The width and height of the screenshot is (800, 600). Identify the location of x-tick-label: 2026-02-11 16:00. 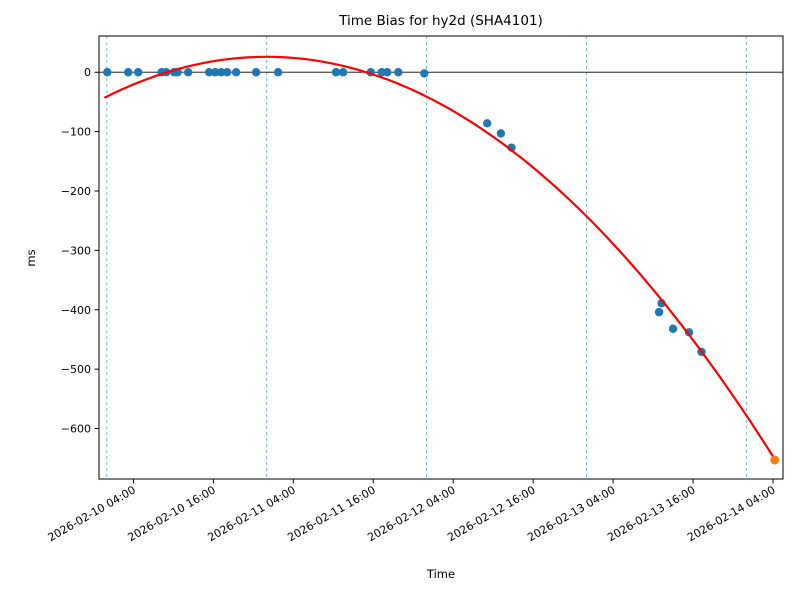
(331, 513).